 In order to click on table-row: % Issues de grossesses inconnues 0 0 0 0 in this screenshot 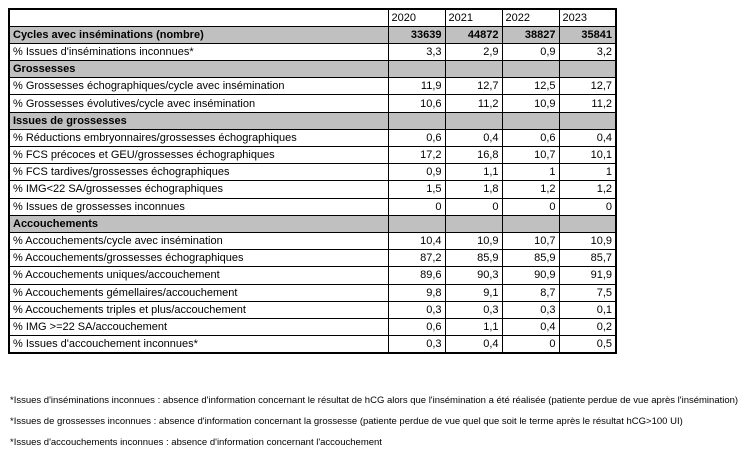, I will do `click(312, 206)`.